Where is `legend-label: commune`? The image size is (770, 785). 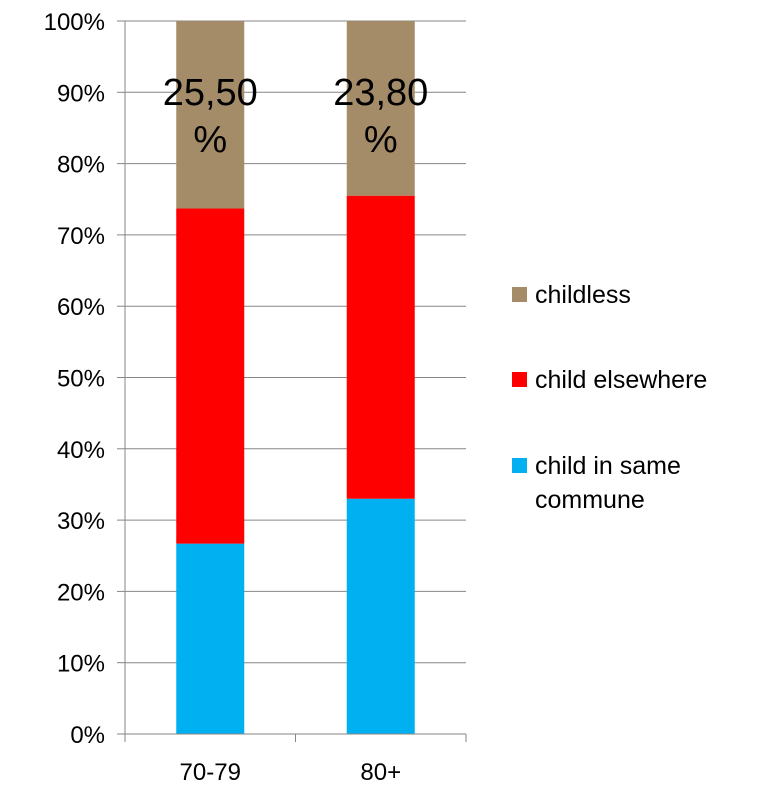 legend-label: commune is located at coordinates (590, 500).